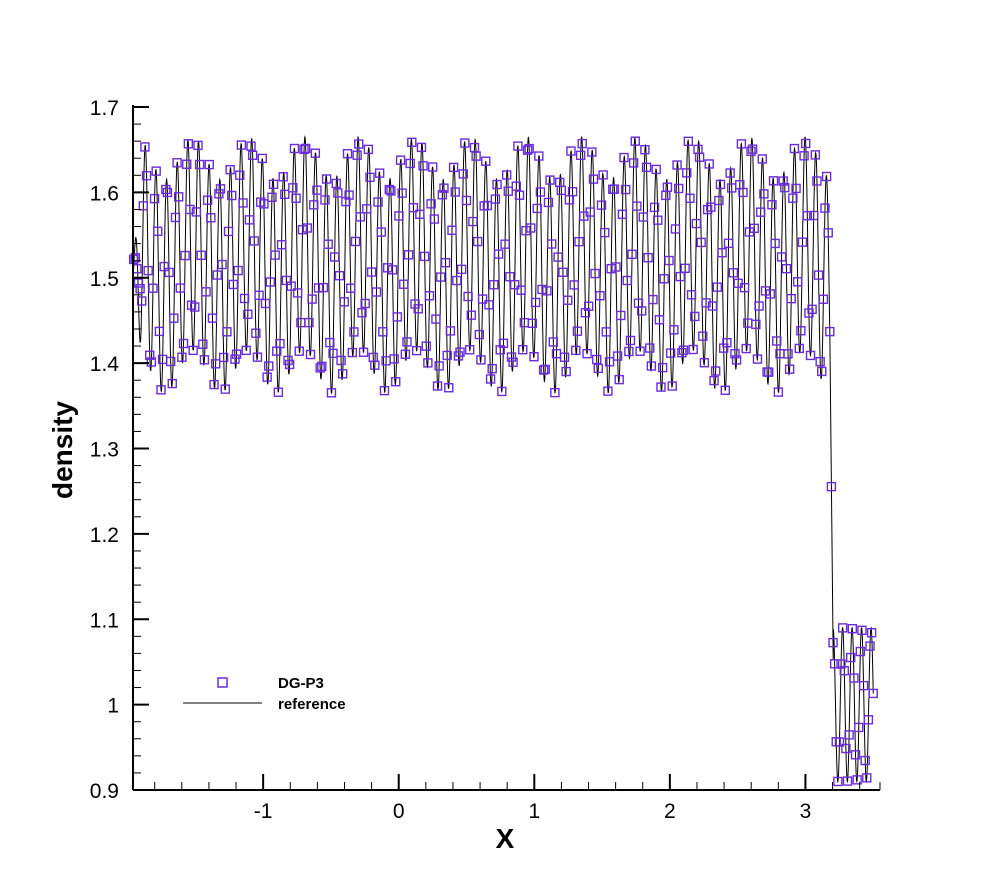 This screenshot has height=889, width=1000. Describe the element at coordinates (264, 694) in the screenshot. I see `legend: DG-P3 reference` at that location.